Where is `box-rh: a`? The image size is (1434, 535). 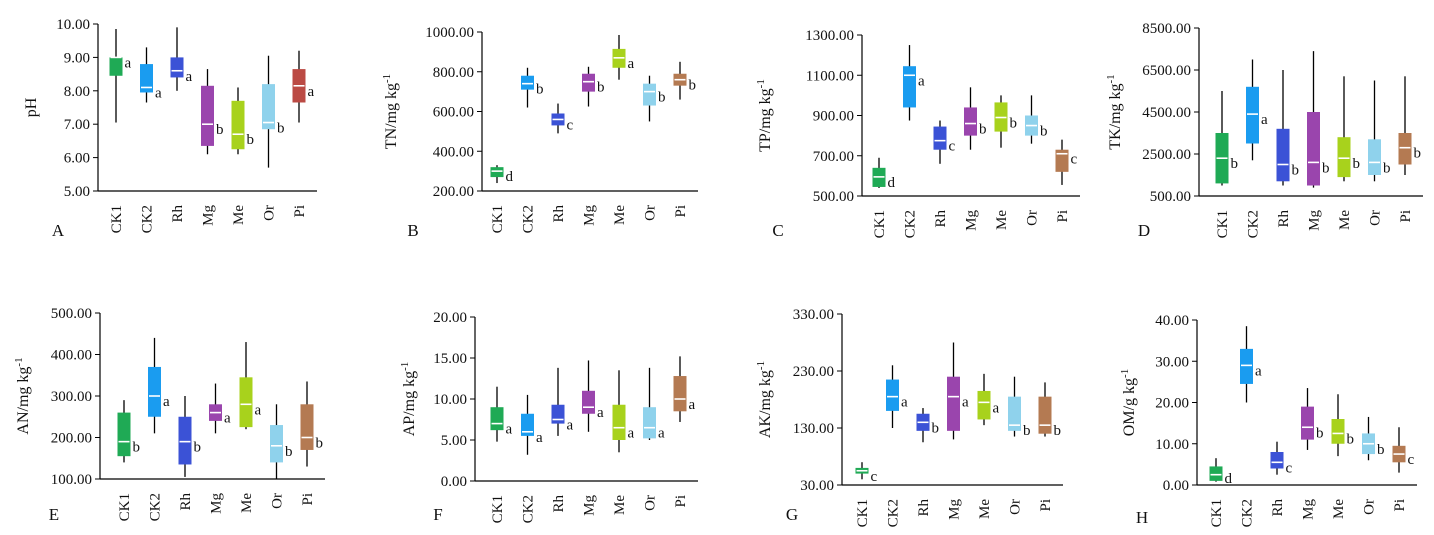
box-rh: a is located at coordinates (181, 59).